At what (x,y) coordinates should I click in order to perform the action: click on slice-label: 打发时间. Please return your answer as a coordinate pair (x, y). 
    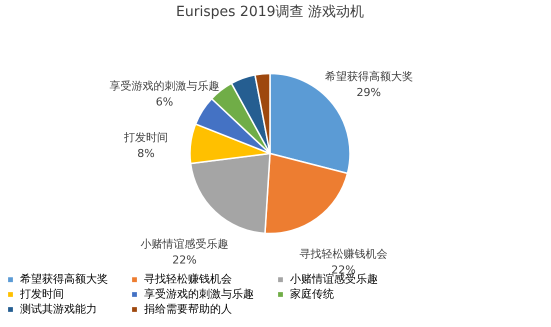
    Looking at the image, I should click on (145, 137).